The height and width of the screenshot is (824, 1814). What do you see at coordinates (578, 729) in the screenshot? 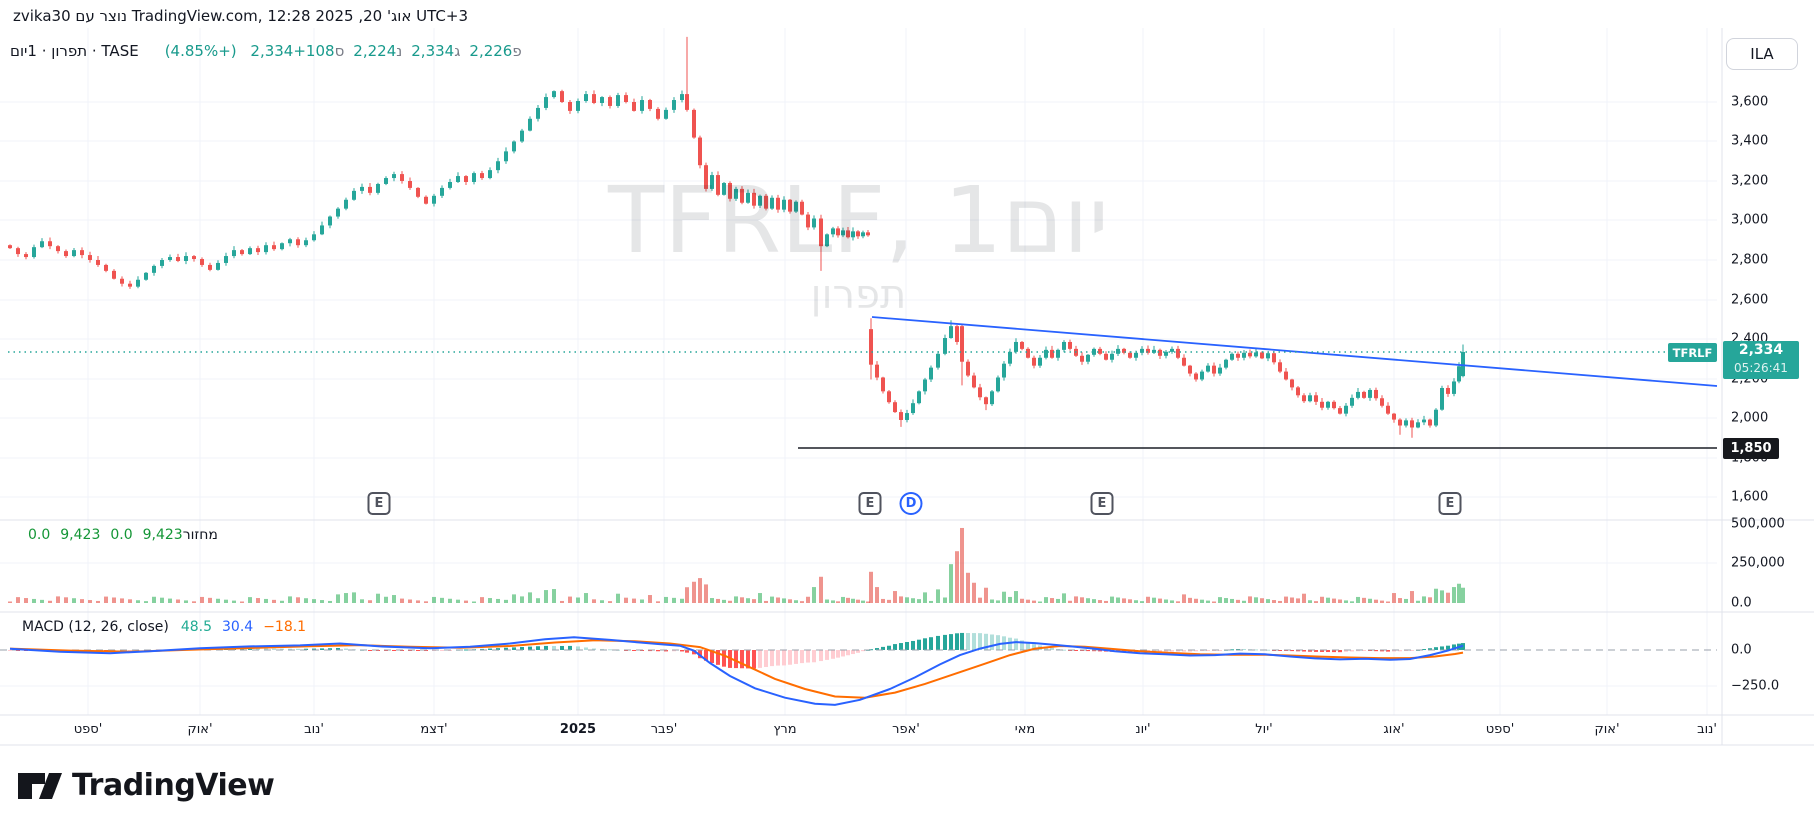
I see `time-tick-label: 2025` at bounding box center [578, 729].